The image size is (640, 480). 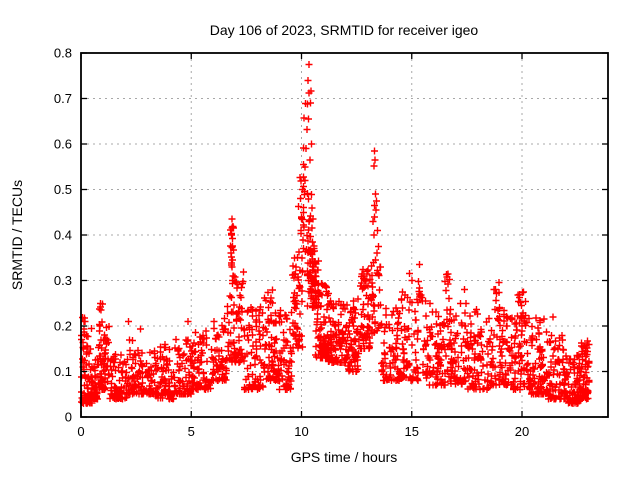 I want to click on x-tick-labels: 0 5 10 15 20, so click(x=303, y=431).